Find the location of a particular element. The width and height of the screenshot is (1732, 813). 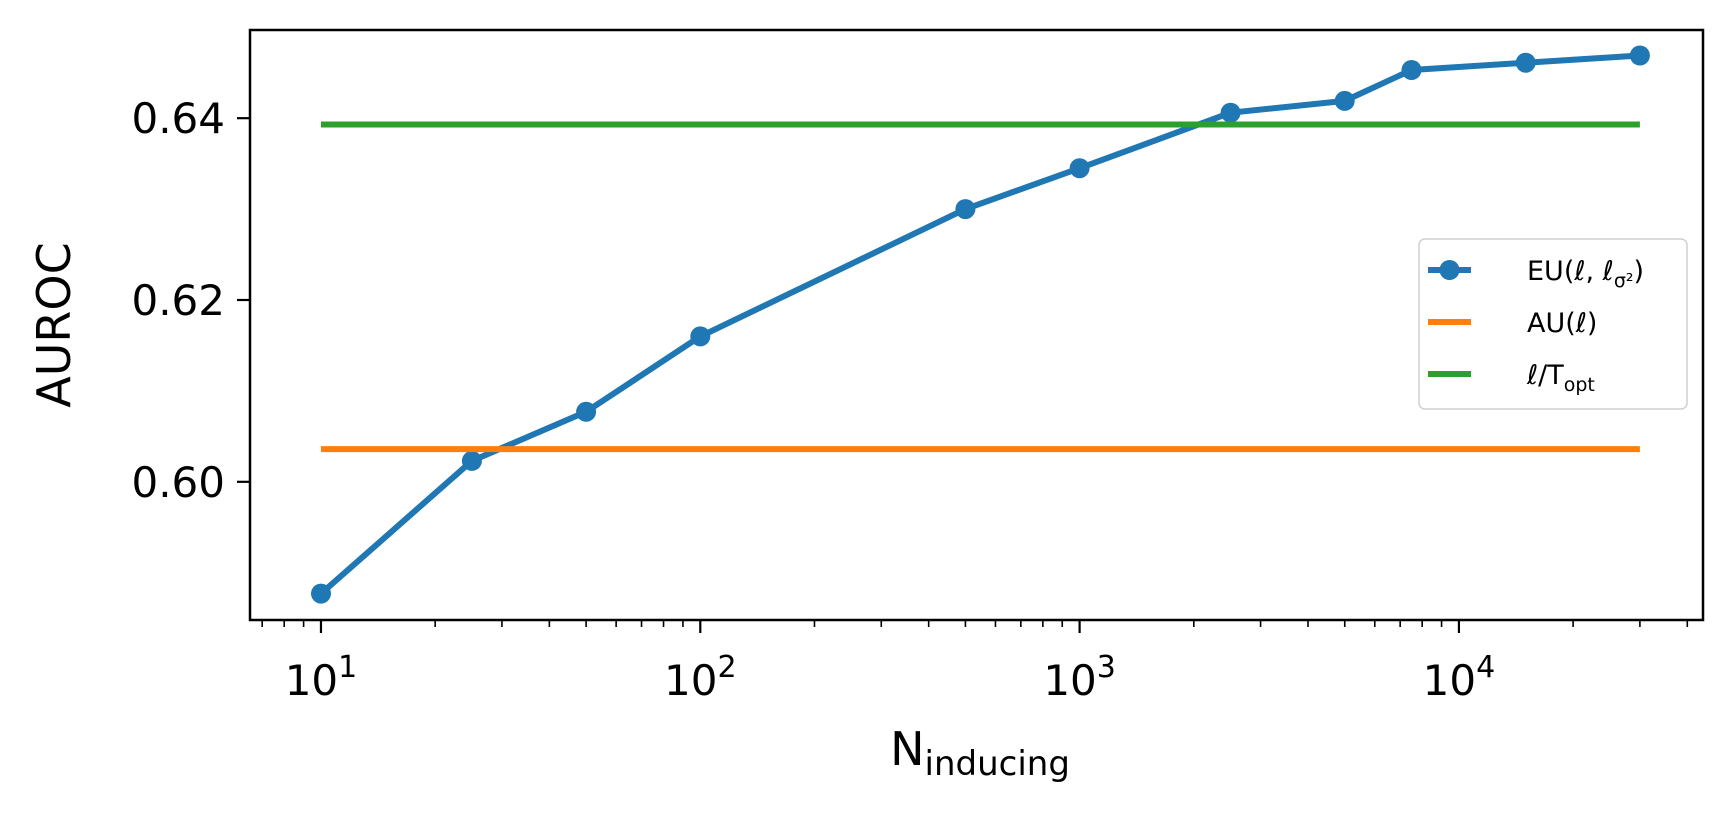

y-tick-label: 0.60 is located at coordinates (178, 482).